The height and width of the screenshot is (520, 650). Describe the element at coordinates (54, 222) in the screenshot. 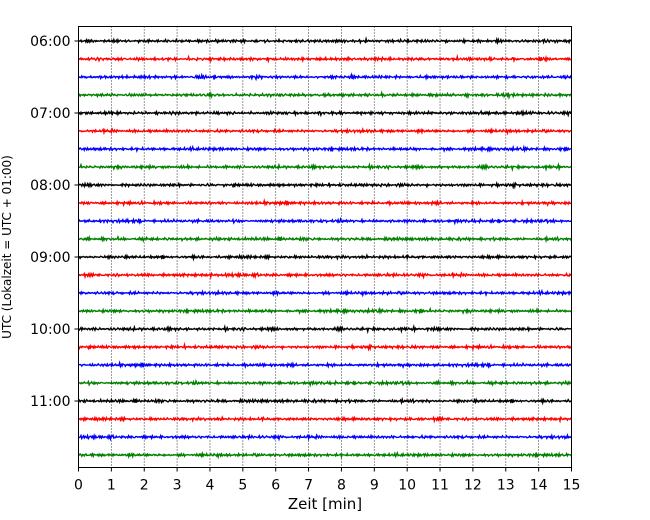

I see `y-axis-ticks: 06:00 07:00 08:00 09:00 10:00 11:00` at that location.